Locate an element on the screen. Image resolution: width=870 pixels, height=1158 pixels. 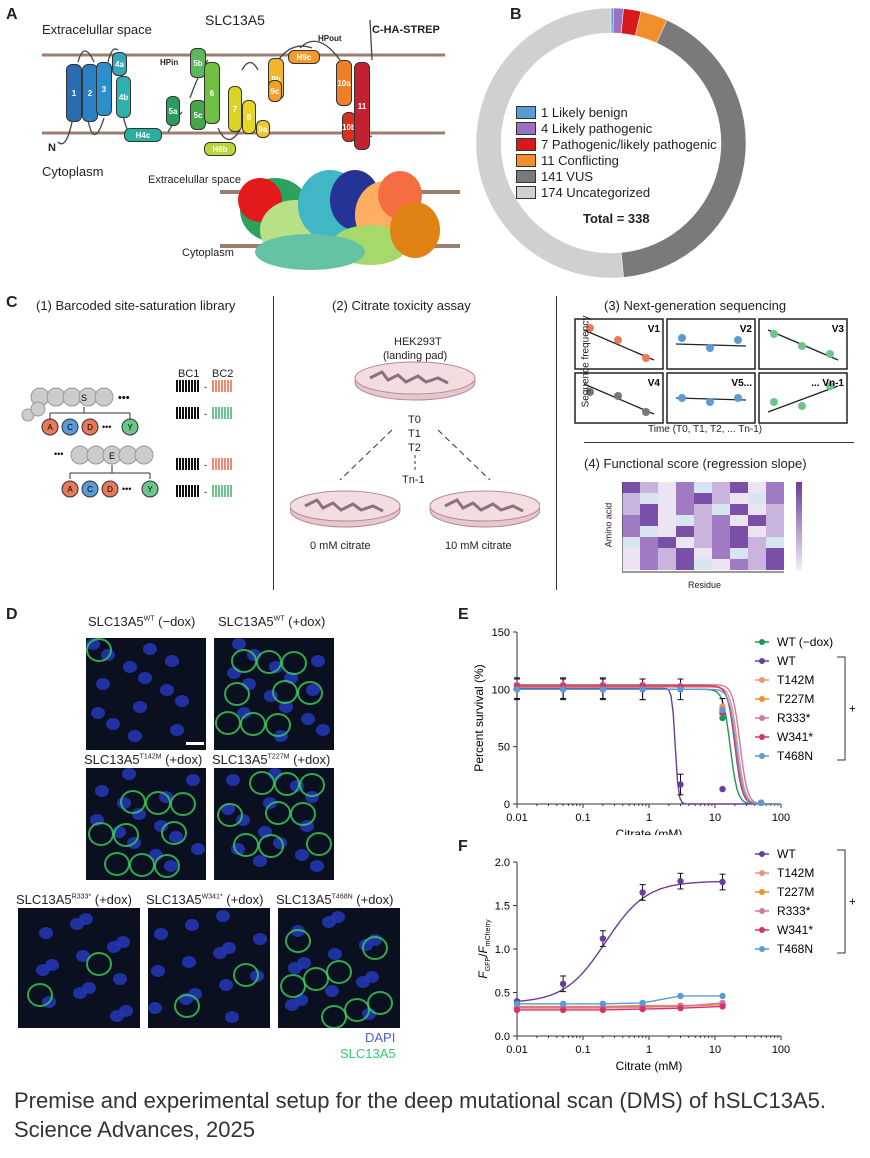
panel-label-f: F is located at coordinates (463, 846).